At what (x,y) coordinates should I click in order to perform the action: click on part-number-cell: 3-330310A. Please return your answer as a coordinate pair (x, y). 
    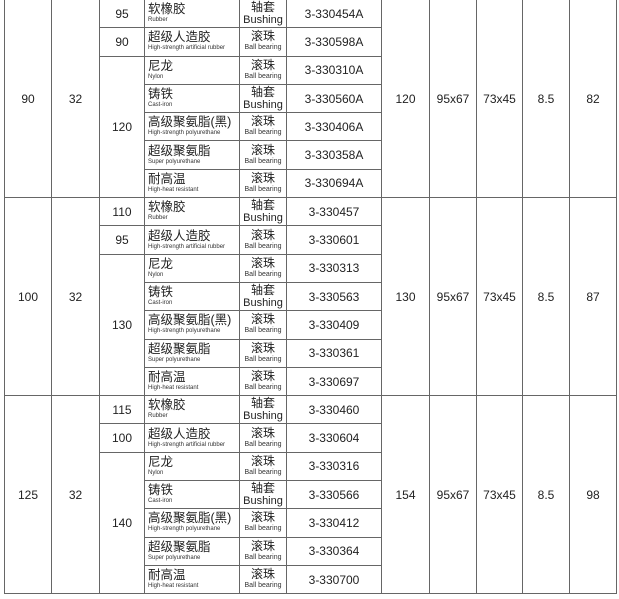
    Looking at the image, I should click on (334, 70).